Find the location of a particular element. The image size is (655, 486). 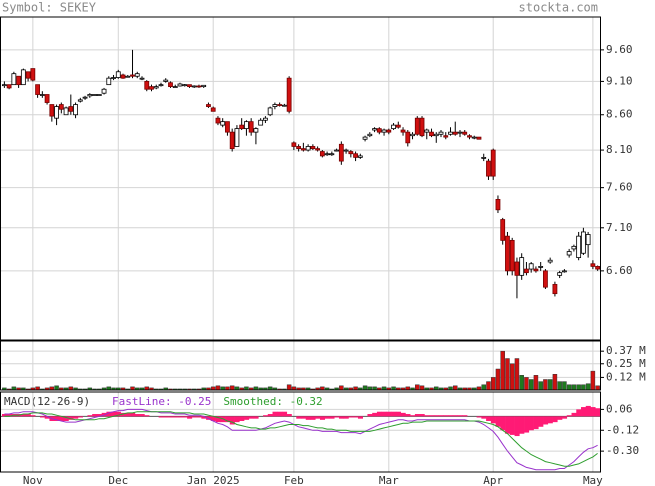

x-tick-label: Nov is located at coordinates (33, 480).